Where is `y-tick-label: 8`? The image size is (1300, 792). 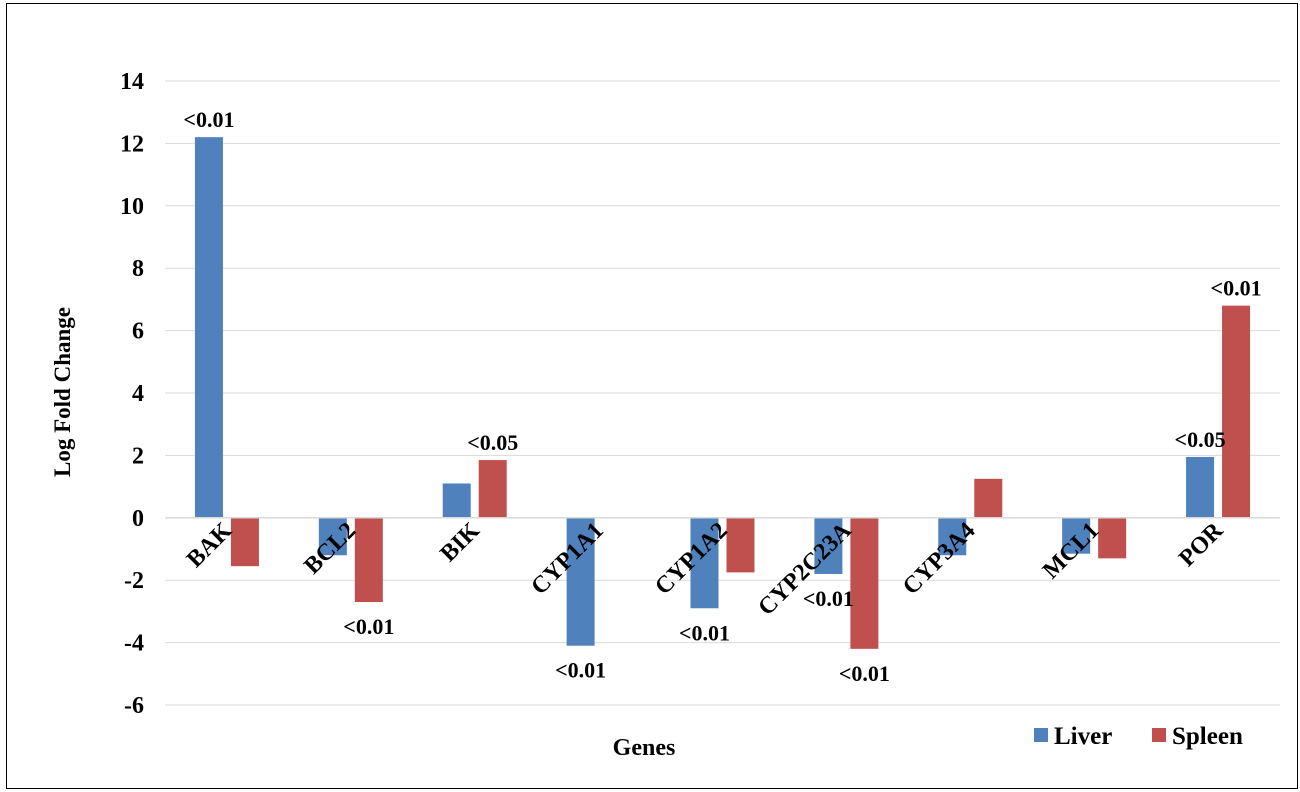 y-tick-label: 8 is located at coordinates (138, 269).